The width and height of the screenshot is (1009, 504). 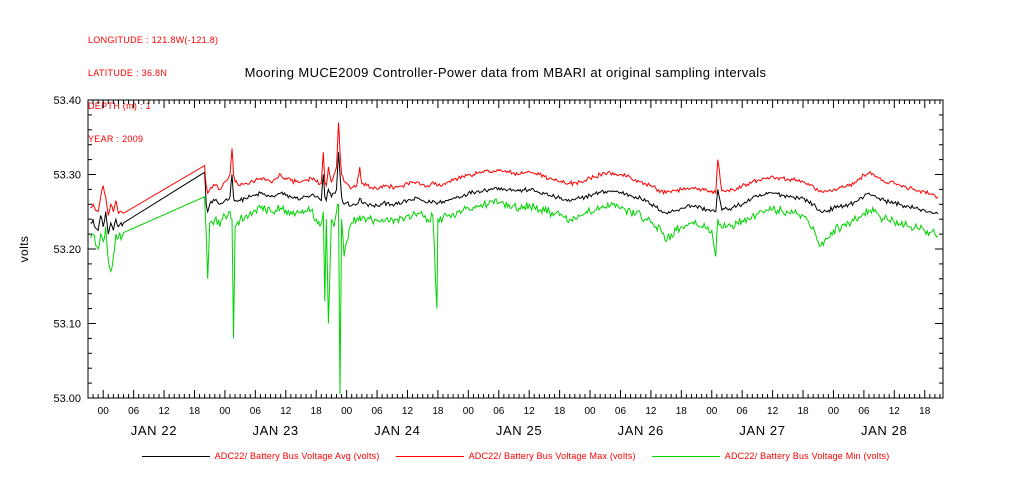 What do you see at coordinates (884, 430) in the screenshot?
I see `x-day-label: JAN 28` at bounding box center [884, 430].